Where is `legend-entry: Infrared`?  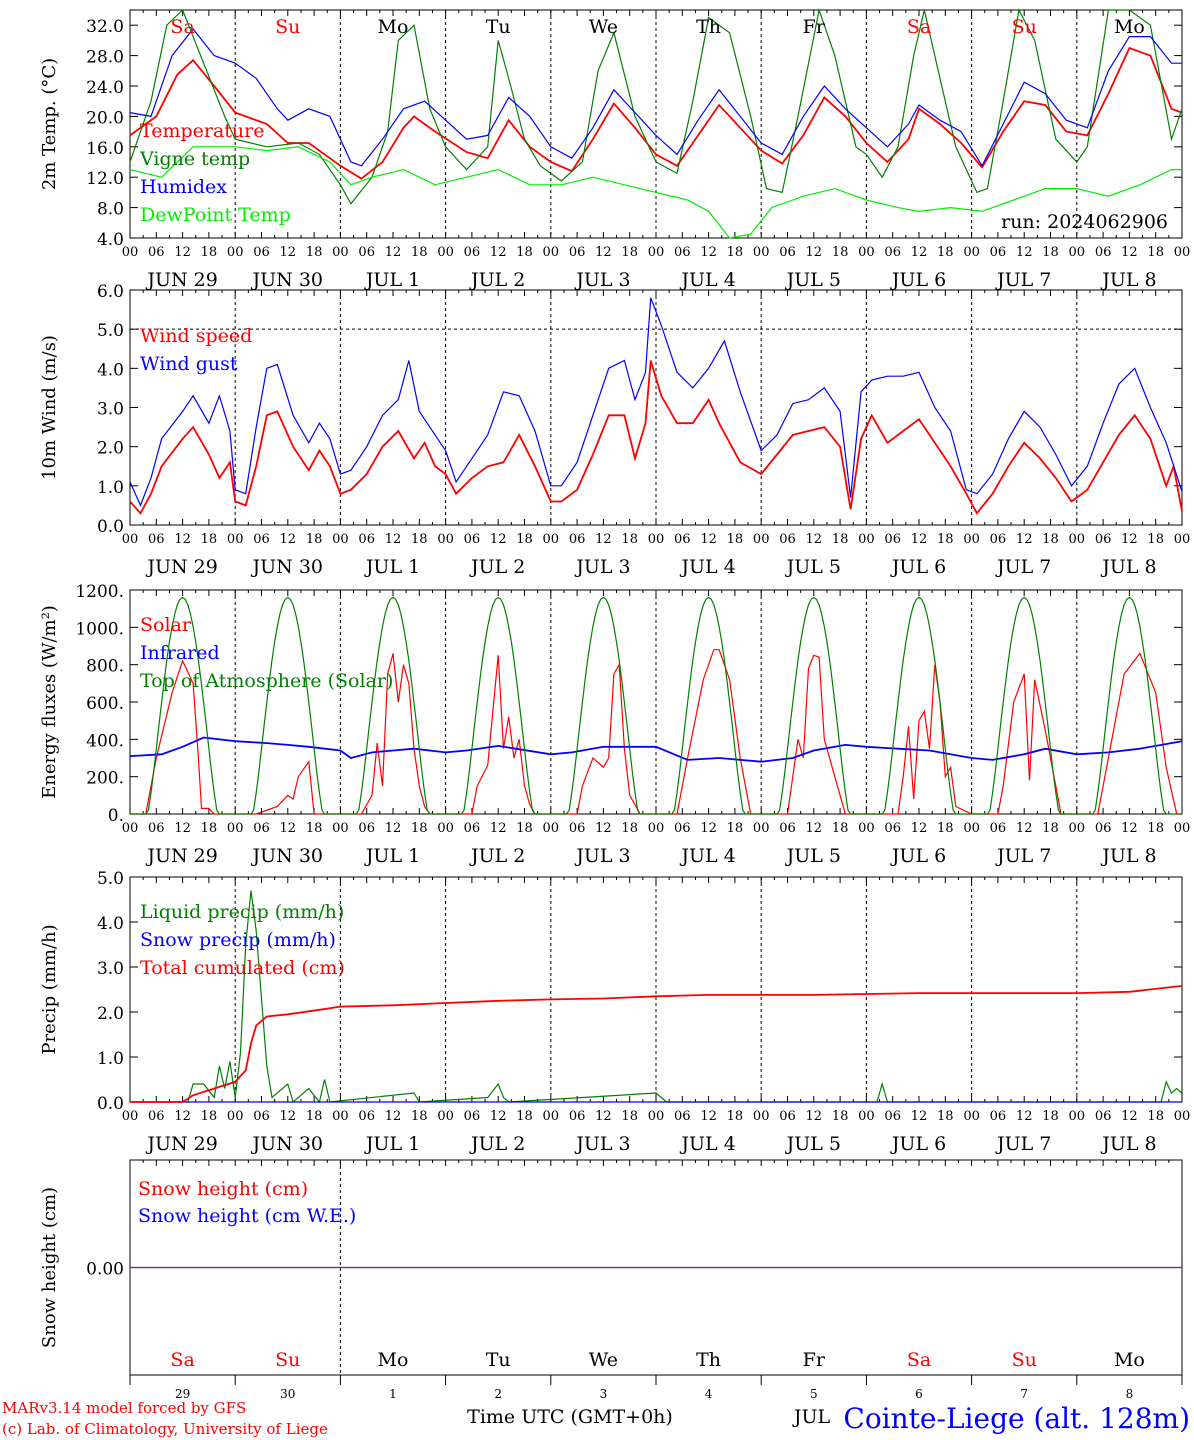
legend-entry: Infrared is located at coordinates (180, 653).